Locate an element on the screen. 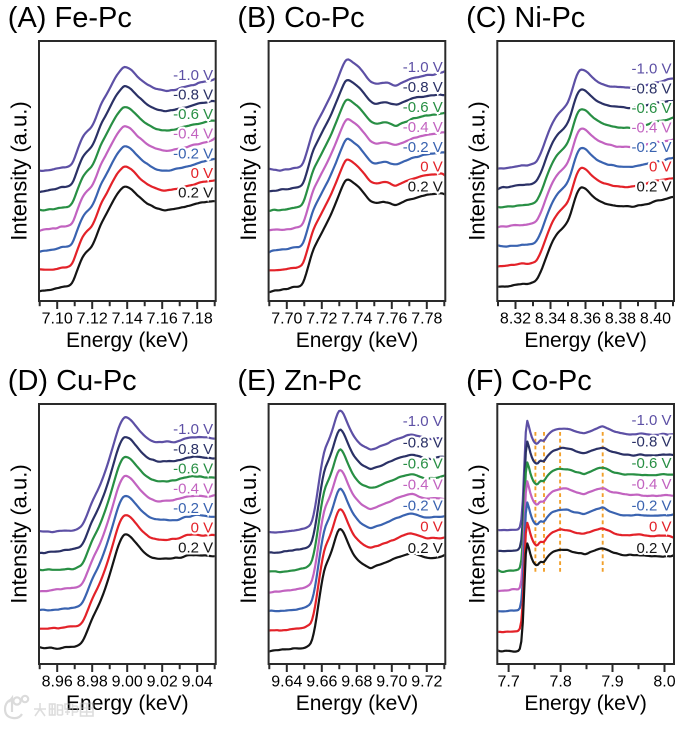 This screenshot has width=693, height=730. svg-text: 8.40 is located at coordinates (655, 319).